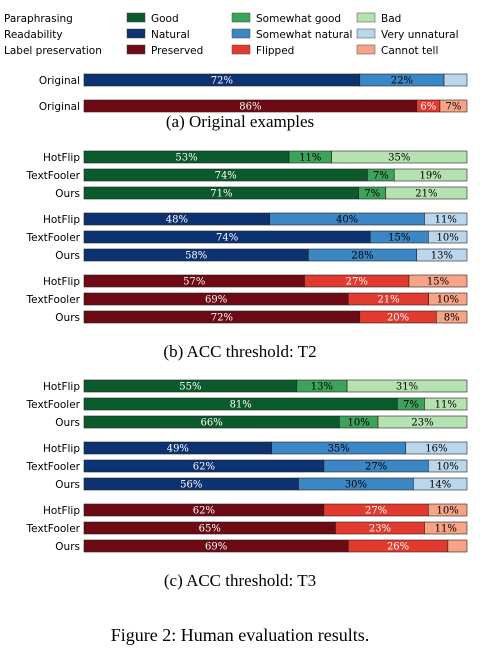 This screenshot has height=656, width=480. I want to click on bar-value-label: 65%, so click(210, 529).